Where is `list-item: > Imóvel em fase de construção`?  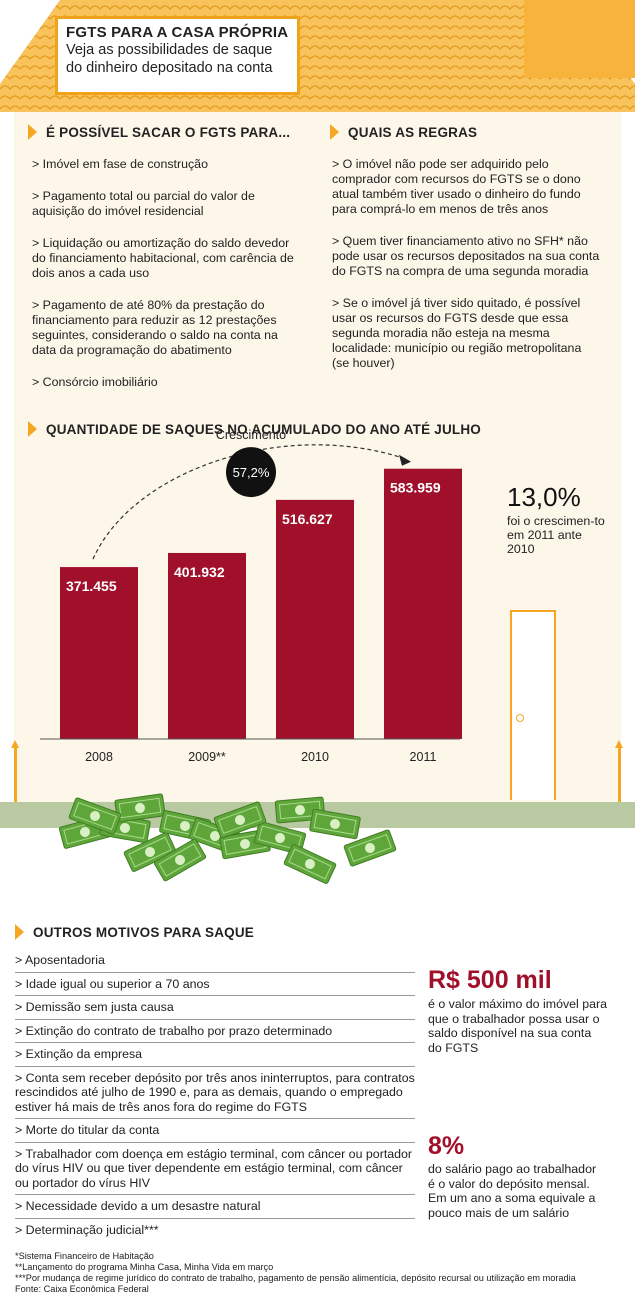 list-item: > Imóvel em fase de construção is located at coordinates (120, 164).